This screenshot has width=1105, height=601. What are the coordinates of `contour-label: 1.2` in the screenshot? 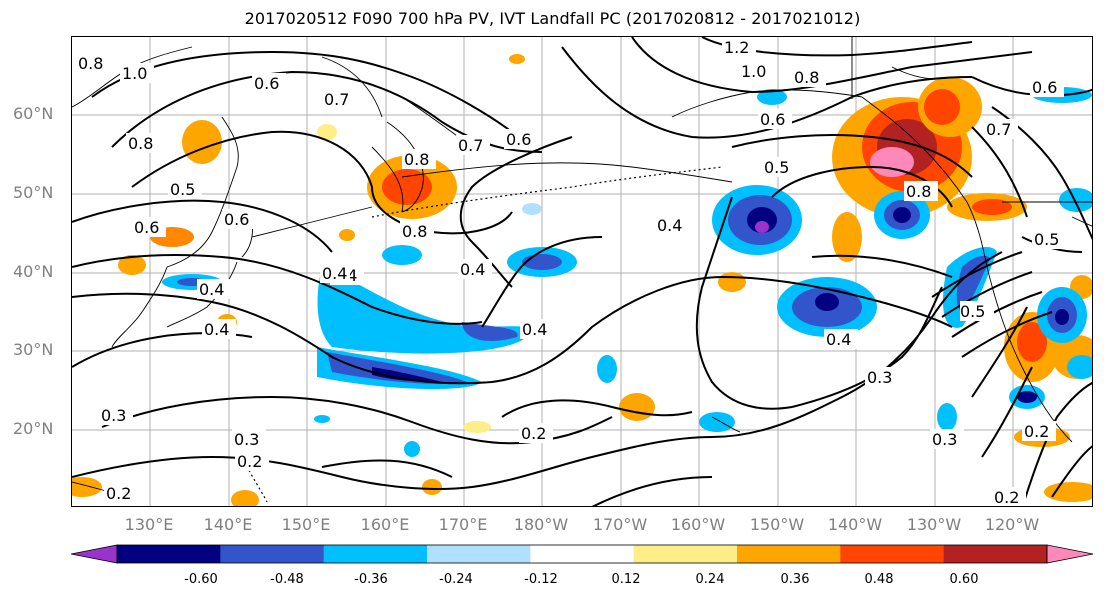 It's located at (739, 47).